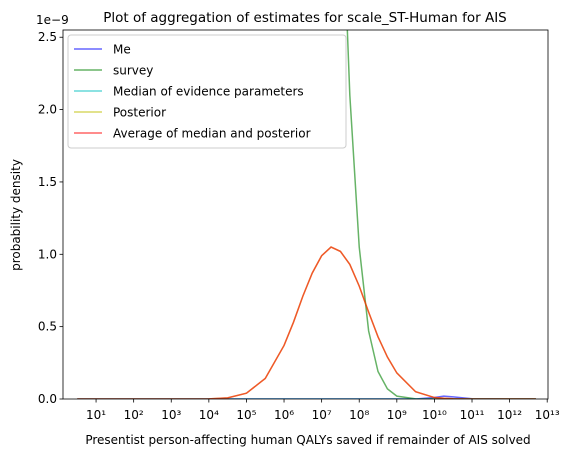 Image resolution: width=578 pixels, height=461 pixels. I want to click on y-axis-label: probability density, so click(16, 215).